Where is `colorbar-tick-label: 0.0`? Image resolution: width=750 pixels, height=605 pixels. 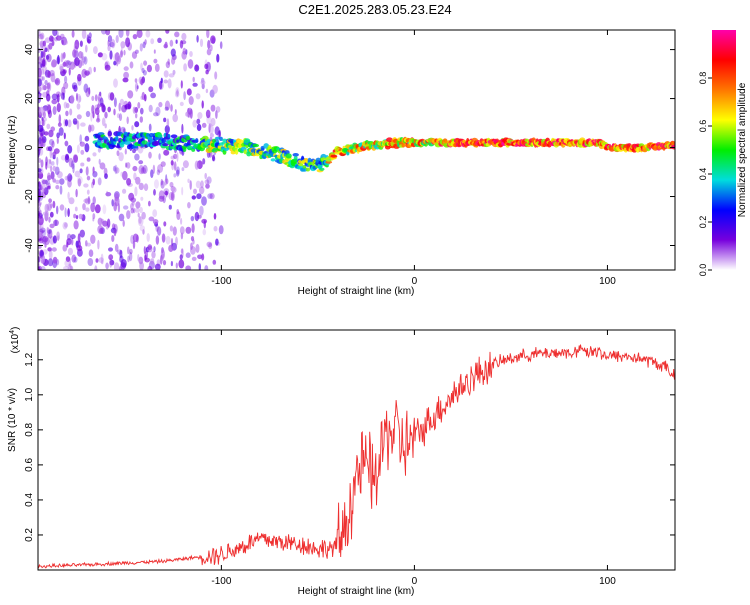
colorbar-tick-label: 0.0 is located at coordinates (703, 270).